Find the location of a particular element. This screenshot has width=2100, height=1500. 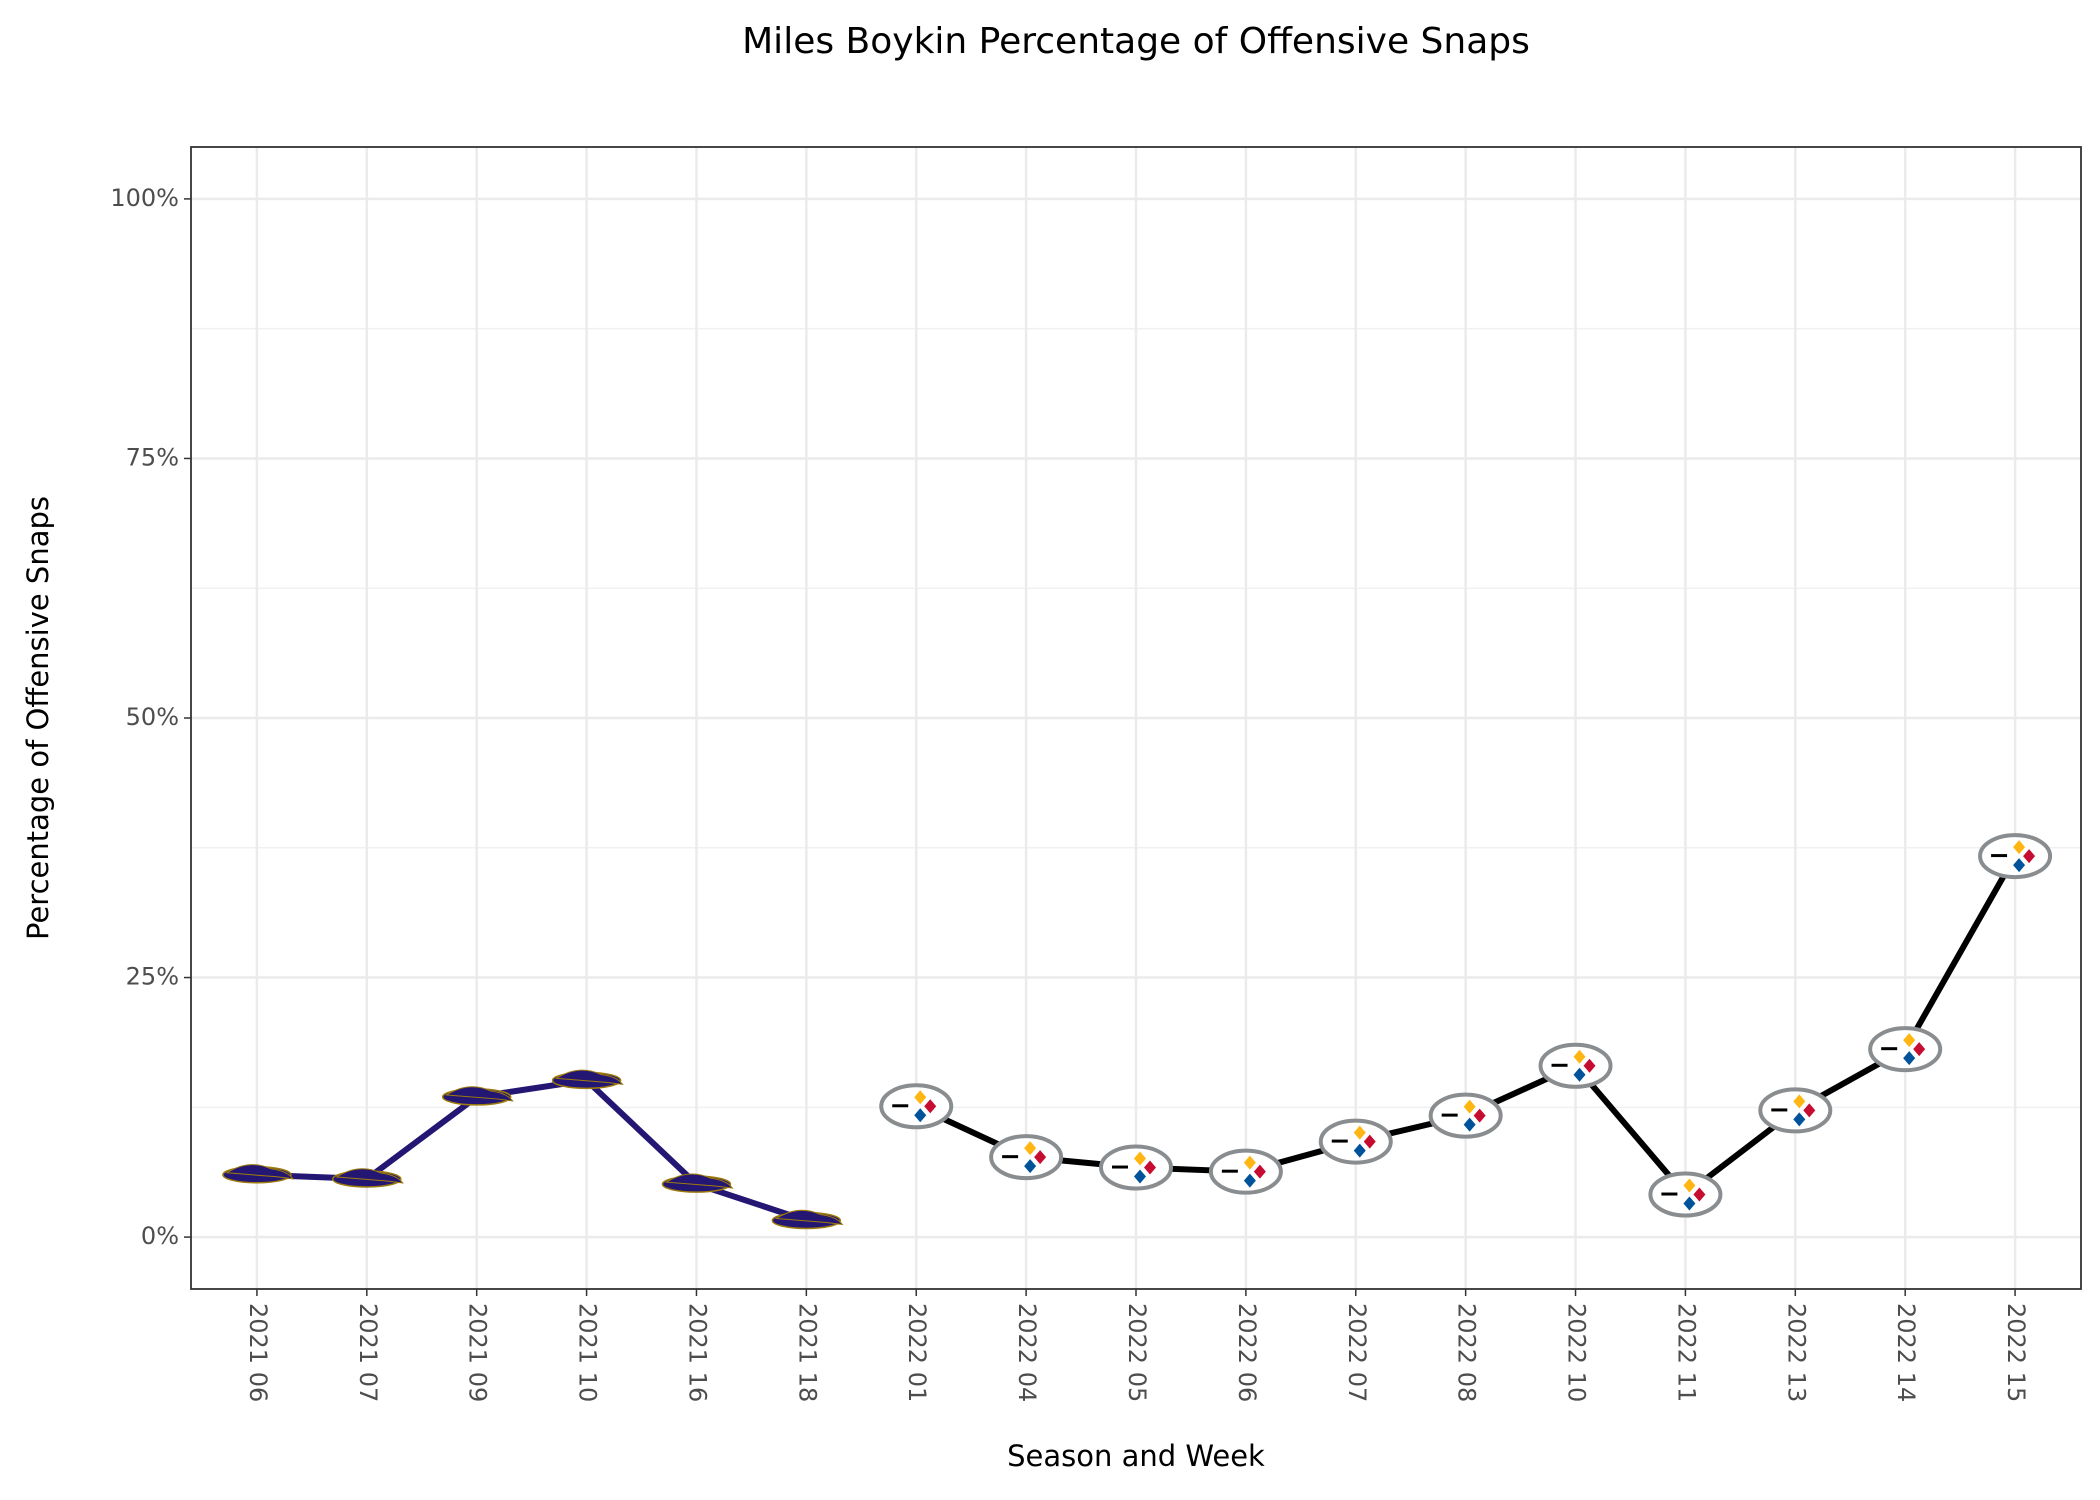

y-tick-label: 25% is located at coordinates (152, 977).